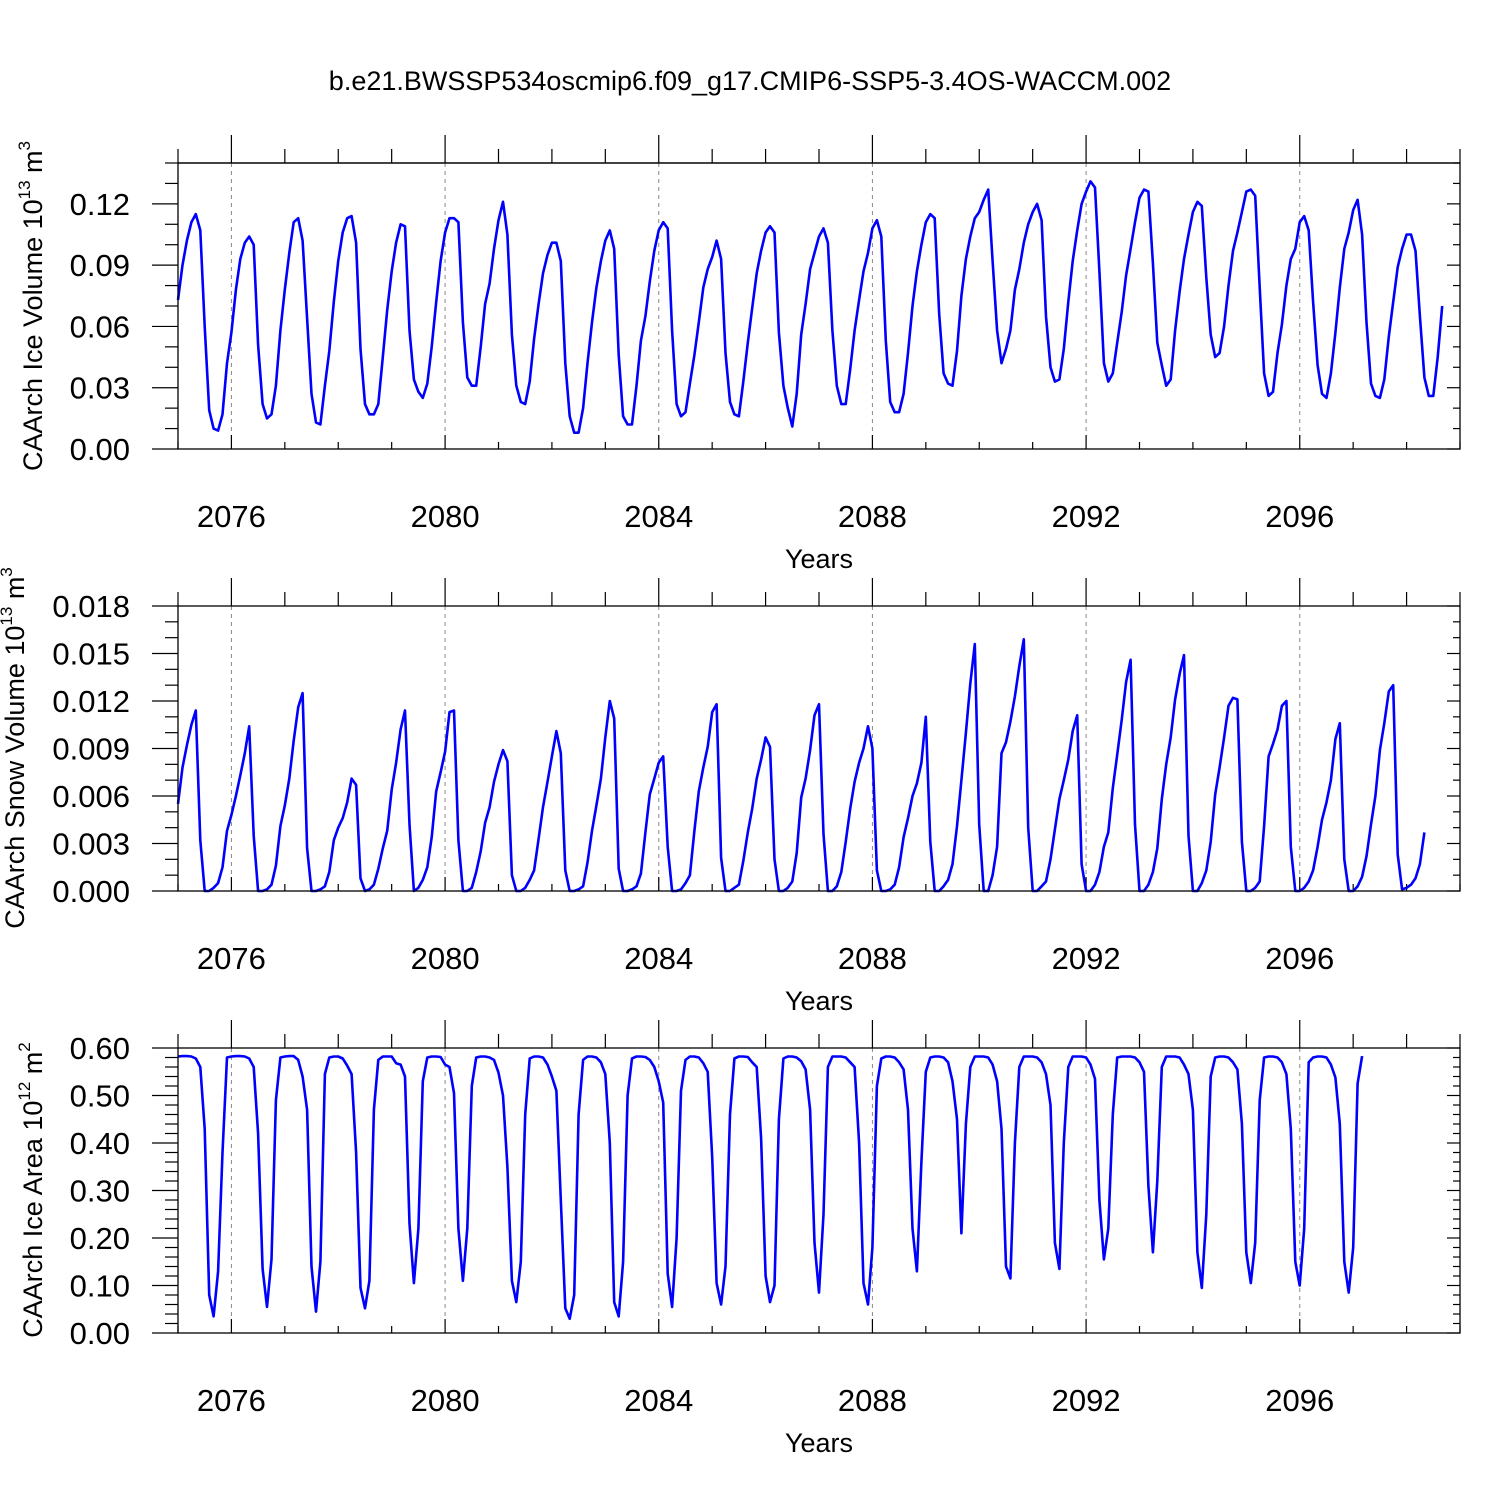 The width and height of the screenshot is (1500, 1500). What do you see at coordinates (33, 165) in the screenshot?
I see `panel-1-y-label-unit: m` at bounding box center [33, 165].